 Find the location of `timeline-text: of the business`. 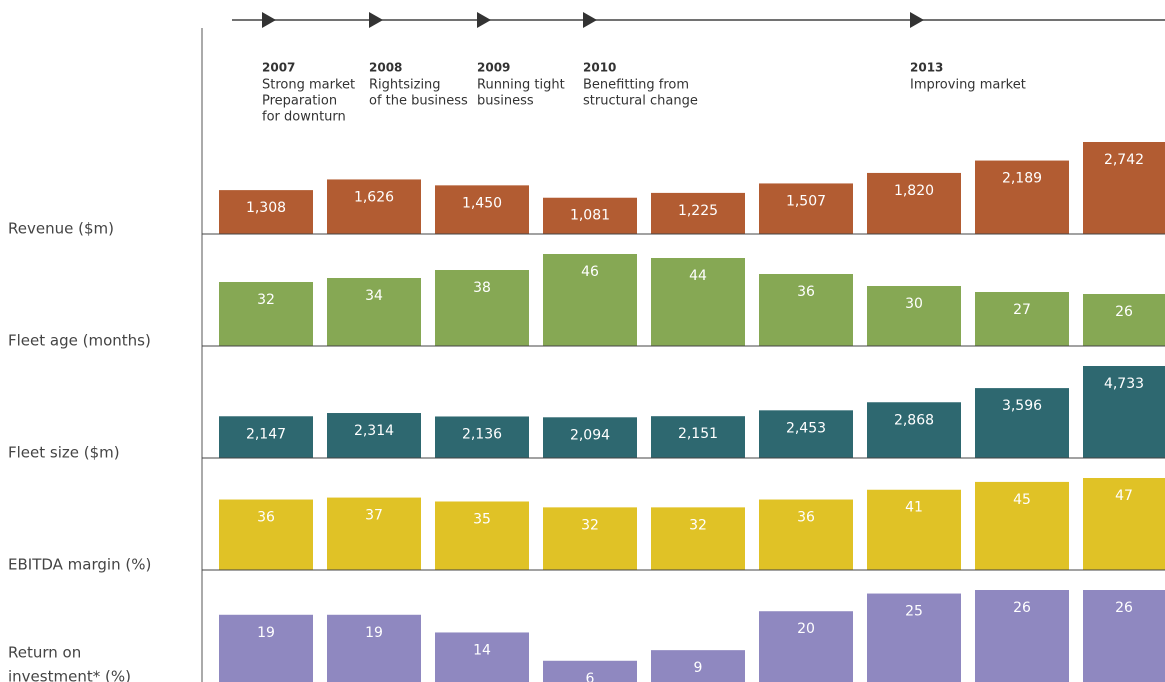

timeline-text: of the business is located at coordinates (418, 101).